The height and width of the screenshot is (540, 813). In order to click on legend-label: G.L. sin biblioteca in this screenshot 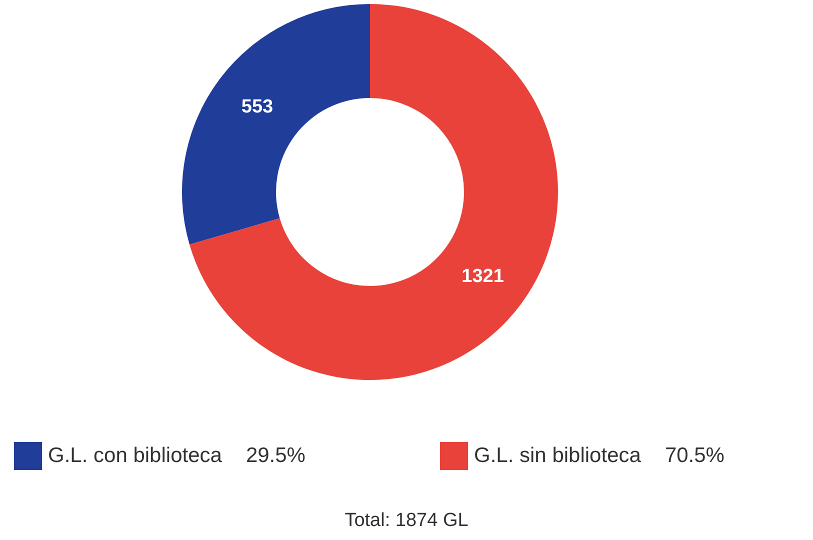, I will do `click(557, 456)`.